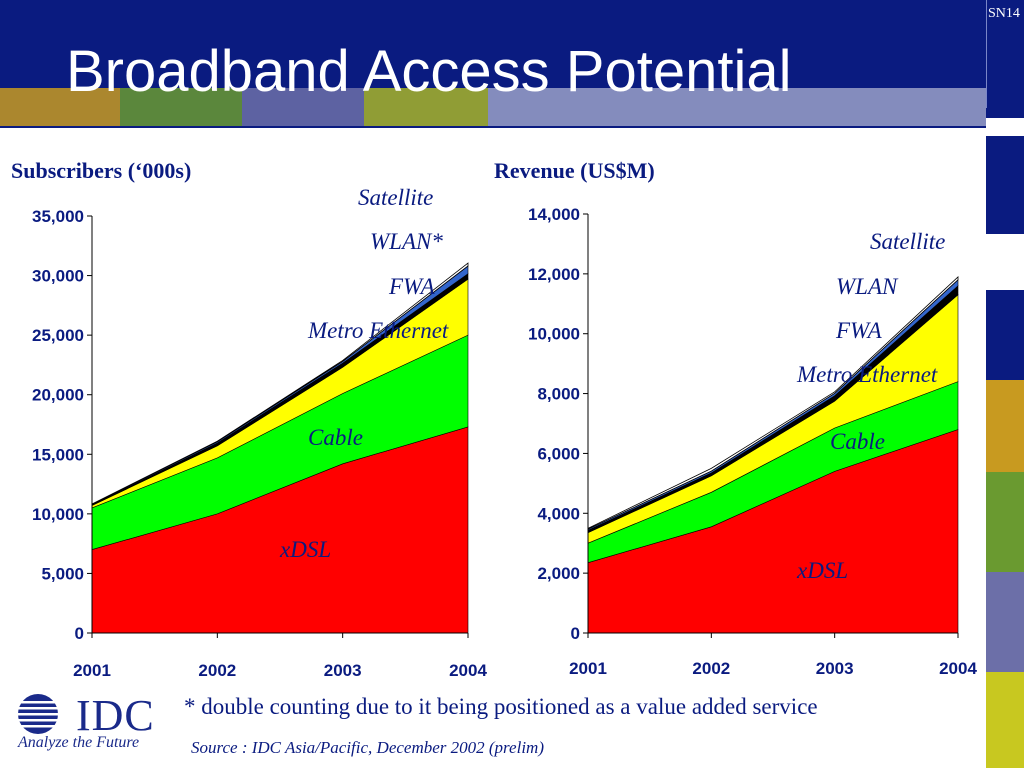 This screenshot has height=768, width=1024. Describe the element at coordinates (558, 394) in the screenshot. I see `y-tick-label-chart2: 8,000` at that location.